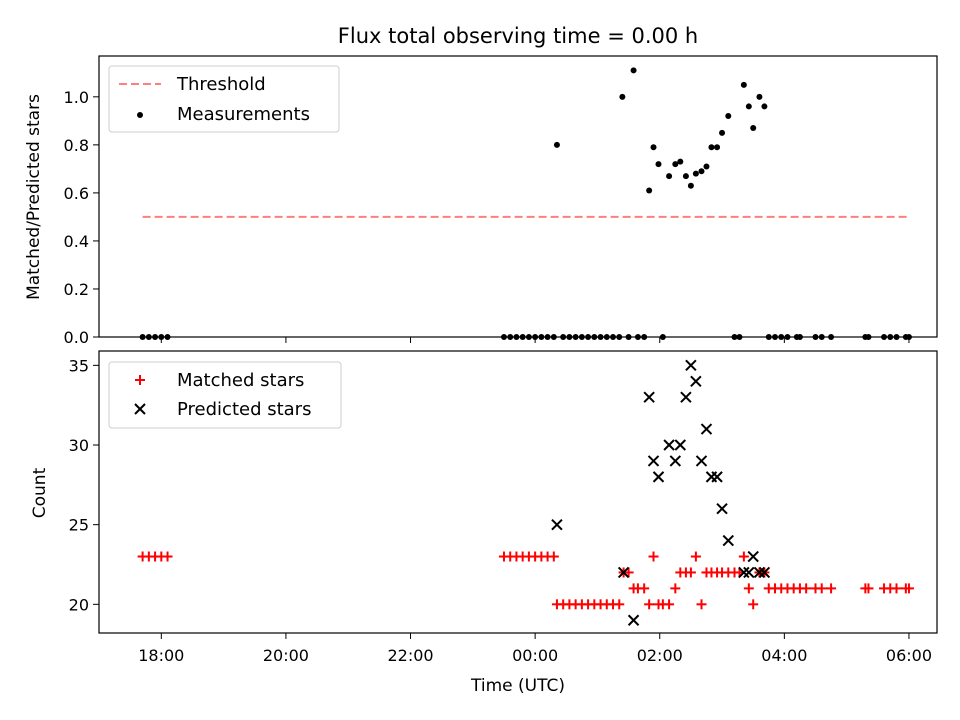  What do you see at coordinates (84, 485) in the screenshot?
I see `bottom-y-axis: 20 25 30 35` at bounding box center [84, 485].